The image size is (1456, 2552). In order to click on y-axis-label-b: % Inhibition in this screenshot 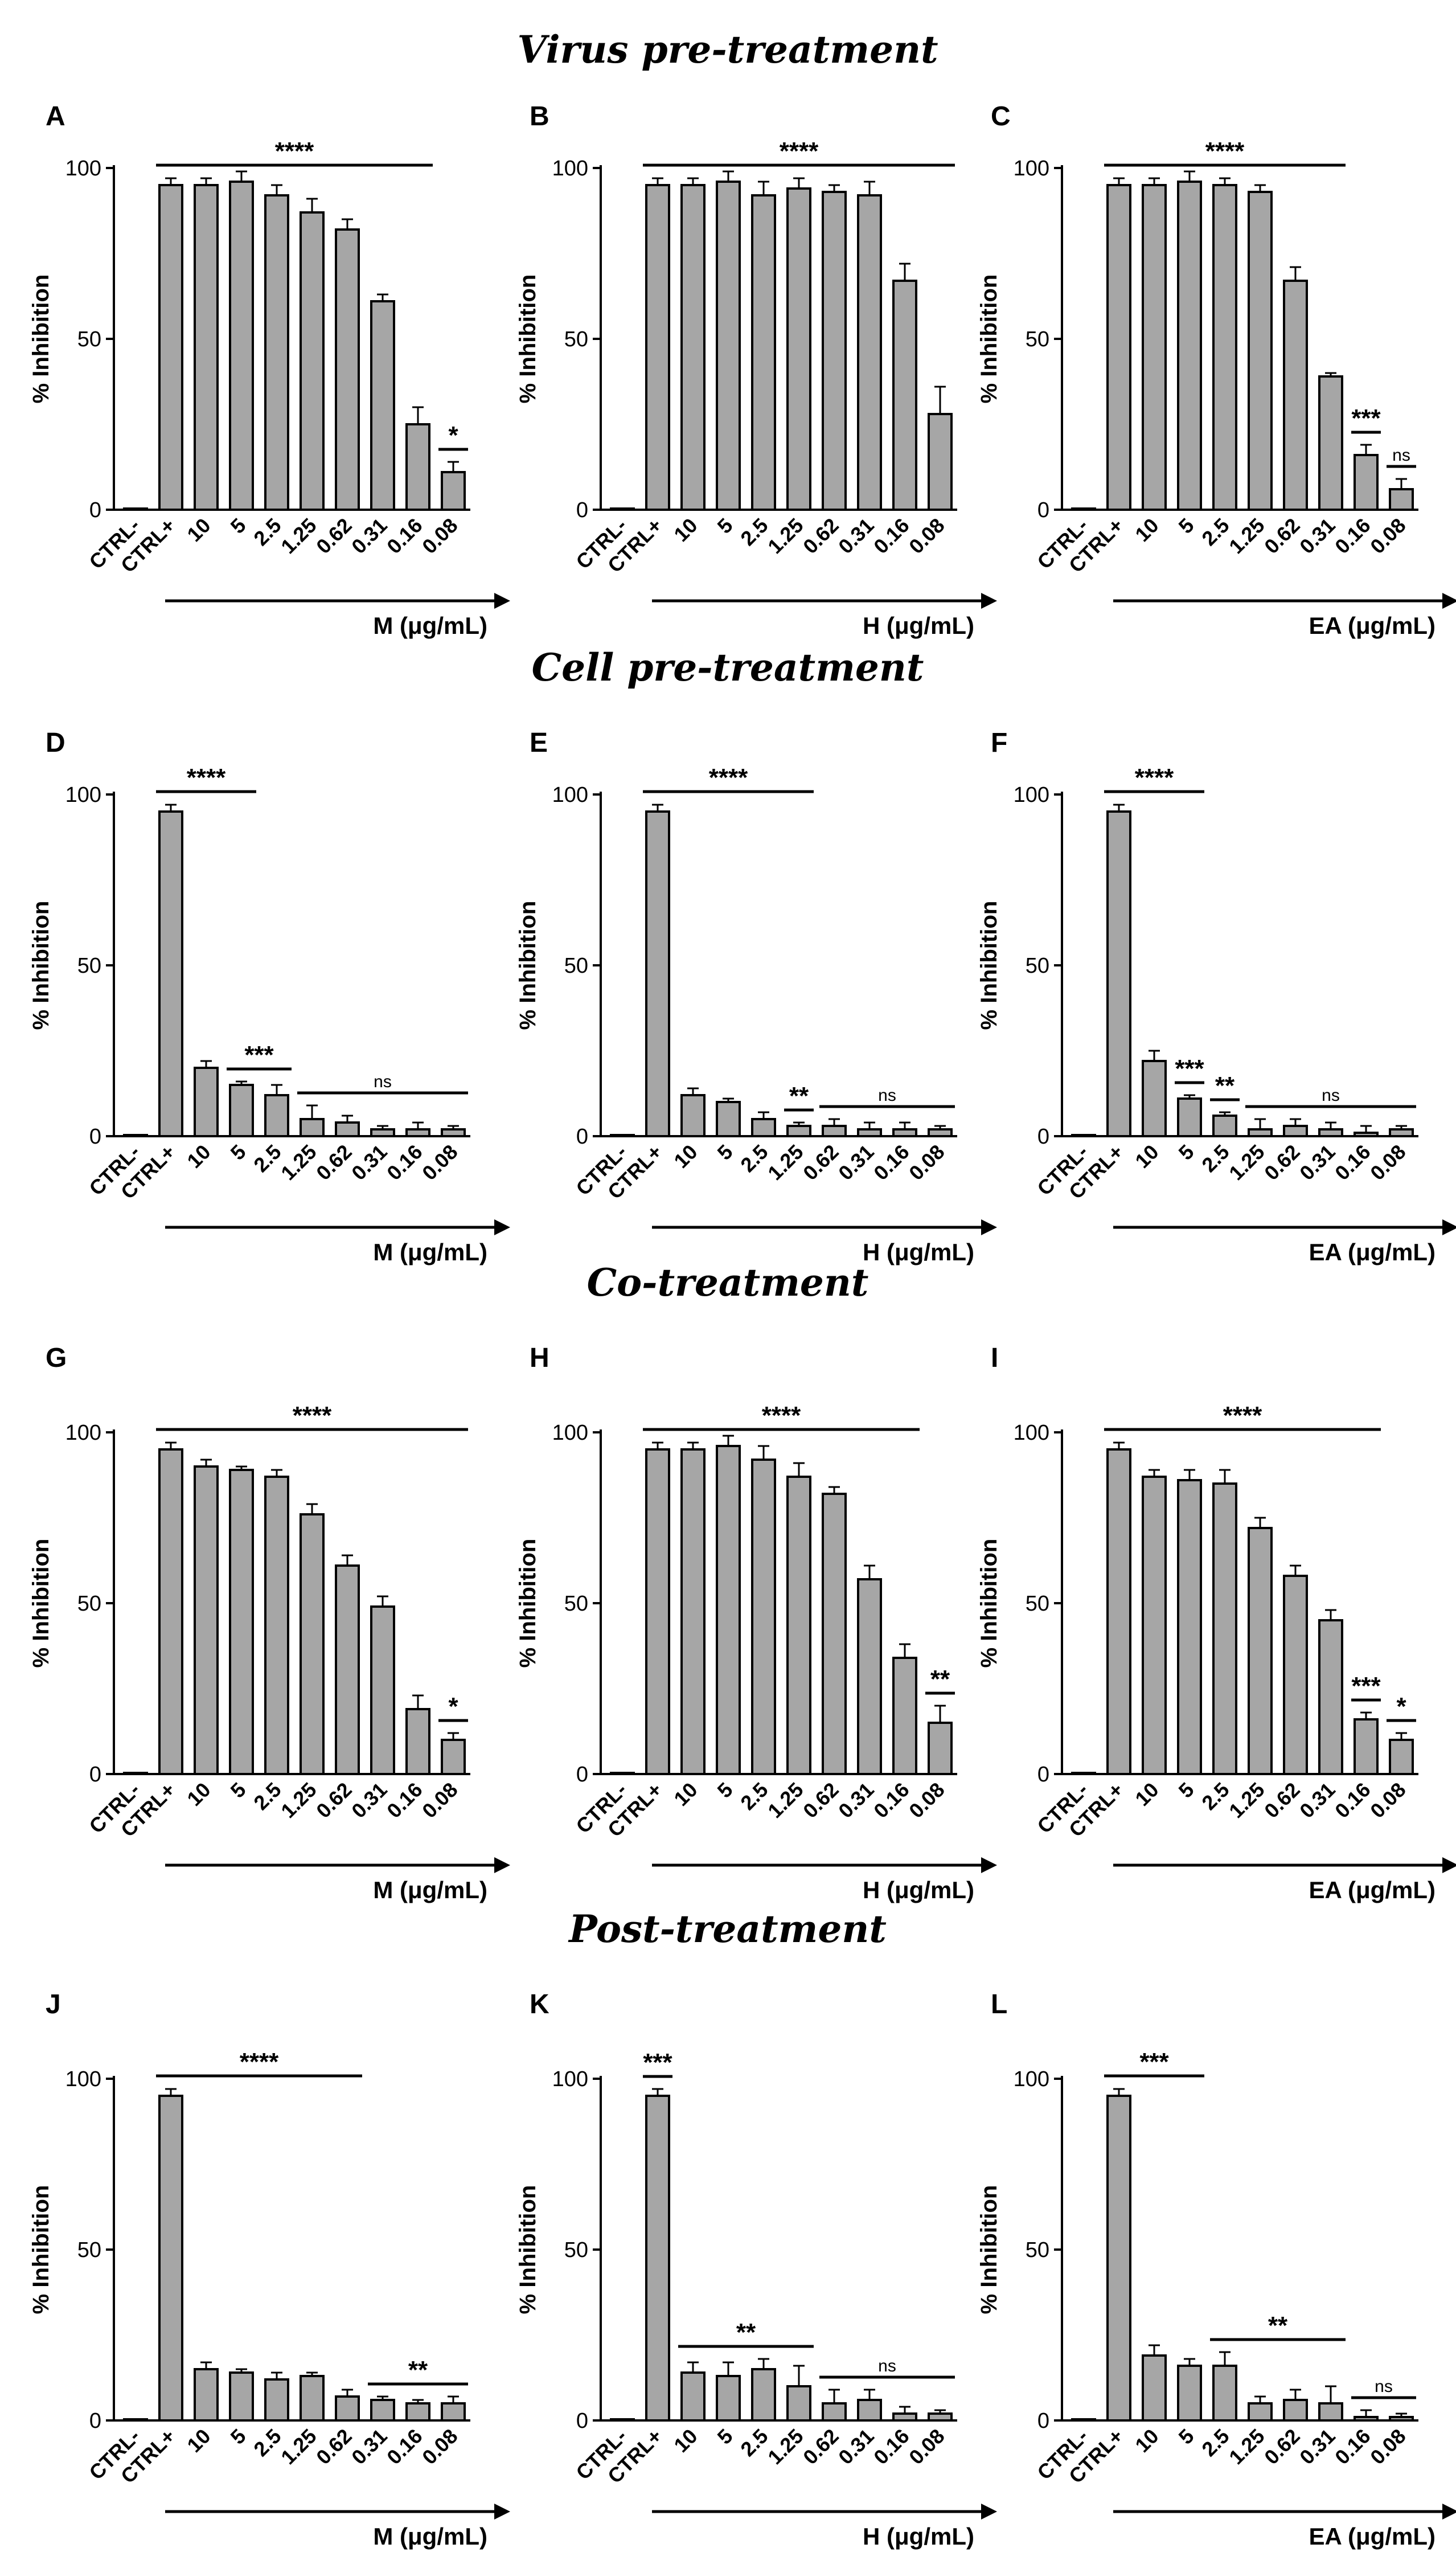, I will do `click(527, 340)`.